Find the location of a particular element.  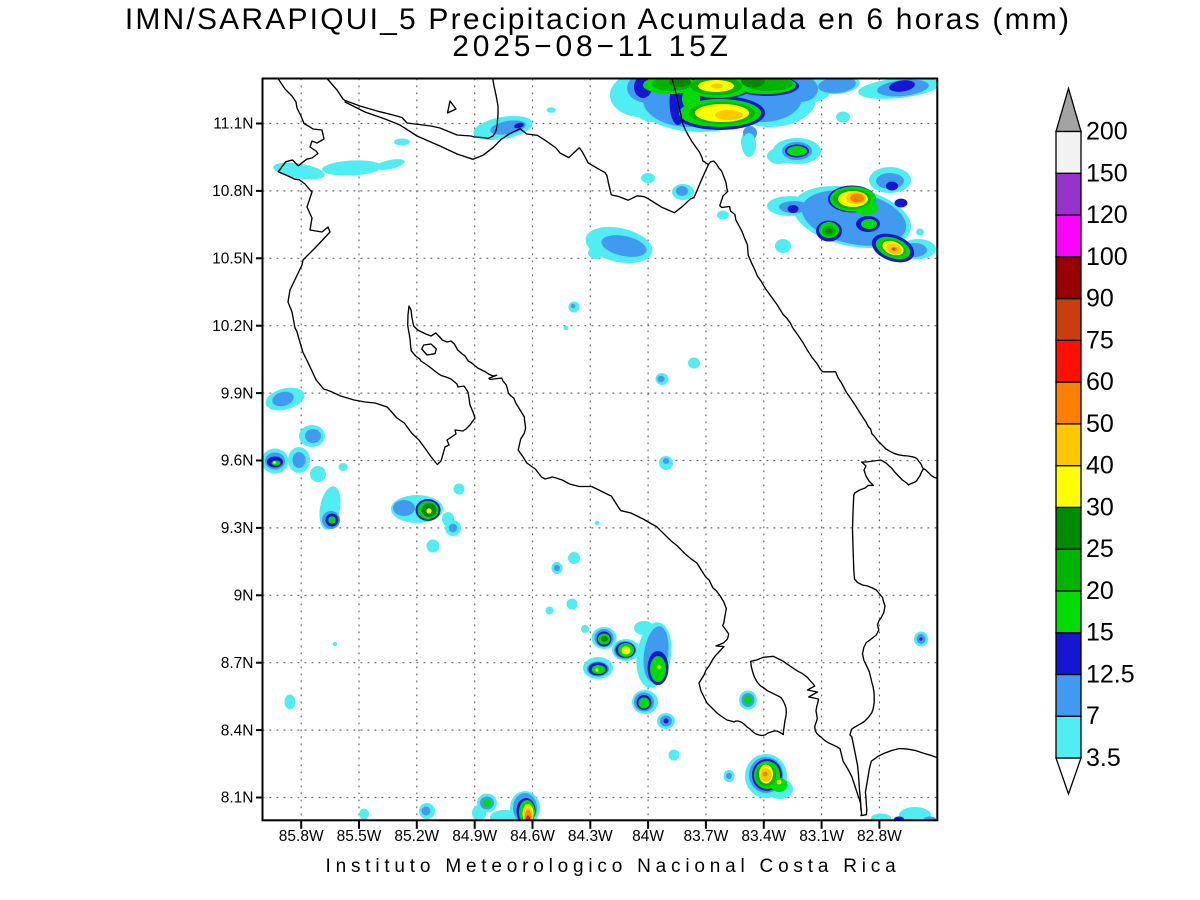

svg-text: 85.5W is located at coordinates (359, 836).